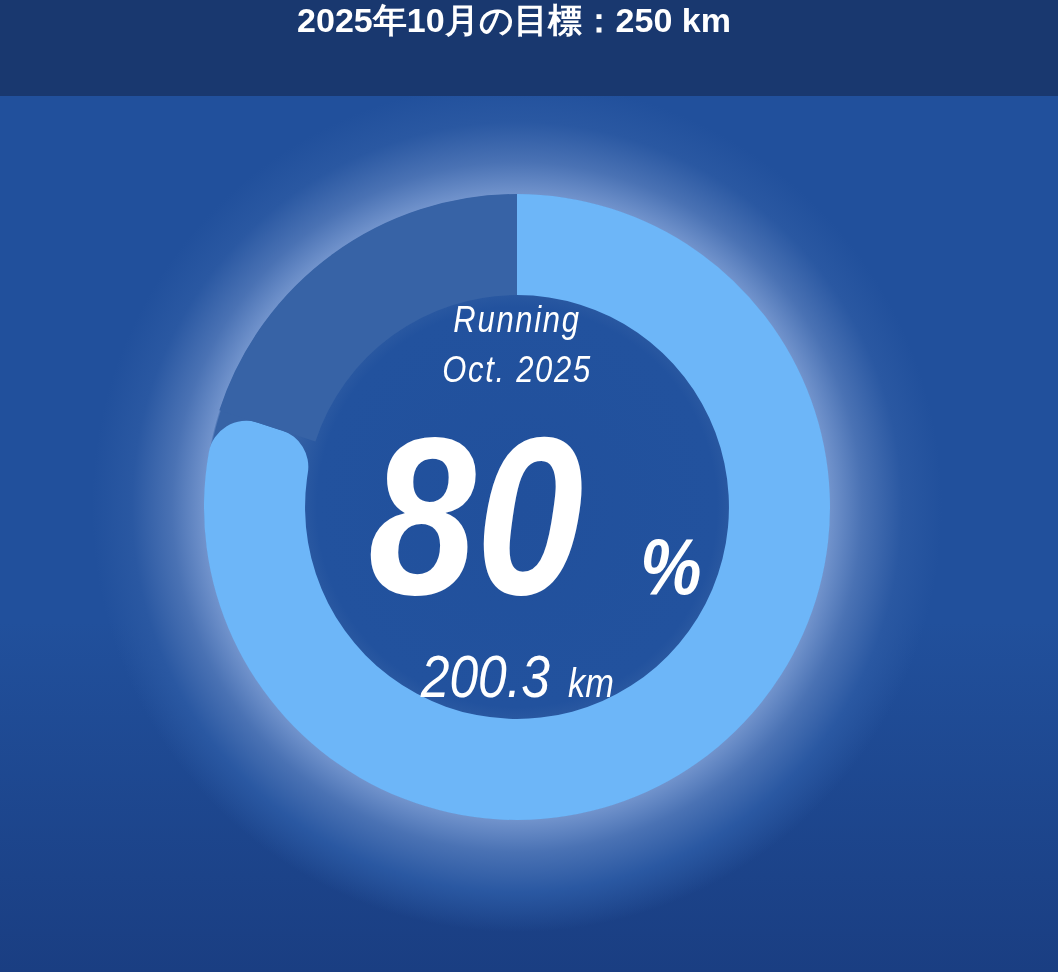 The image size is (1058, 972). What do you see at coordinates (535, 516) in the screenshot?
I see `text: 80 %` at bounding box center [535, 516].